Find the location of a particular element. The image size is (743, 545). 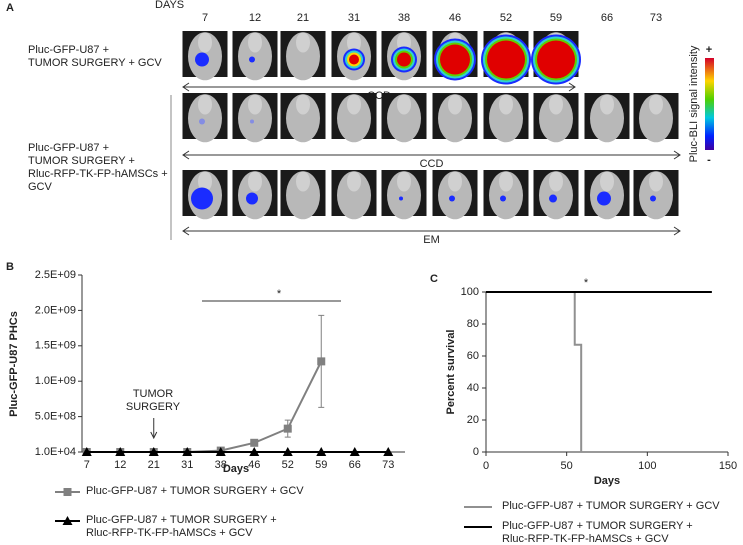

y-tick-label: 80 is located at coordinates (473, 324).